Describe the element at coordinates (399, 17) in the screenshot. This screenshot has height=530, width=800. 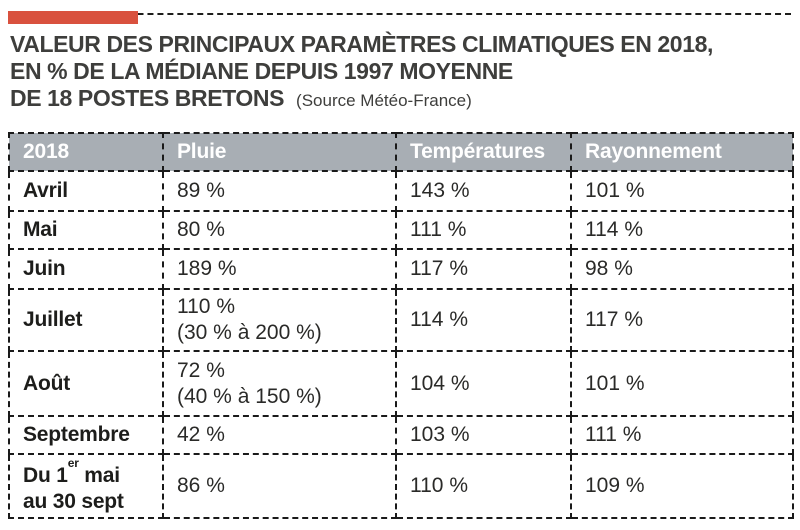
I see `top-dashed-rule` at that location.